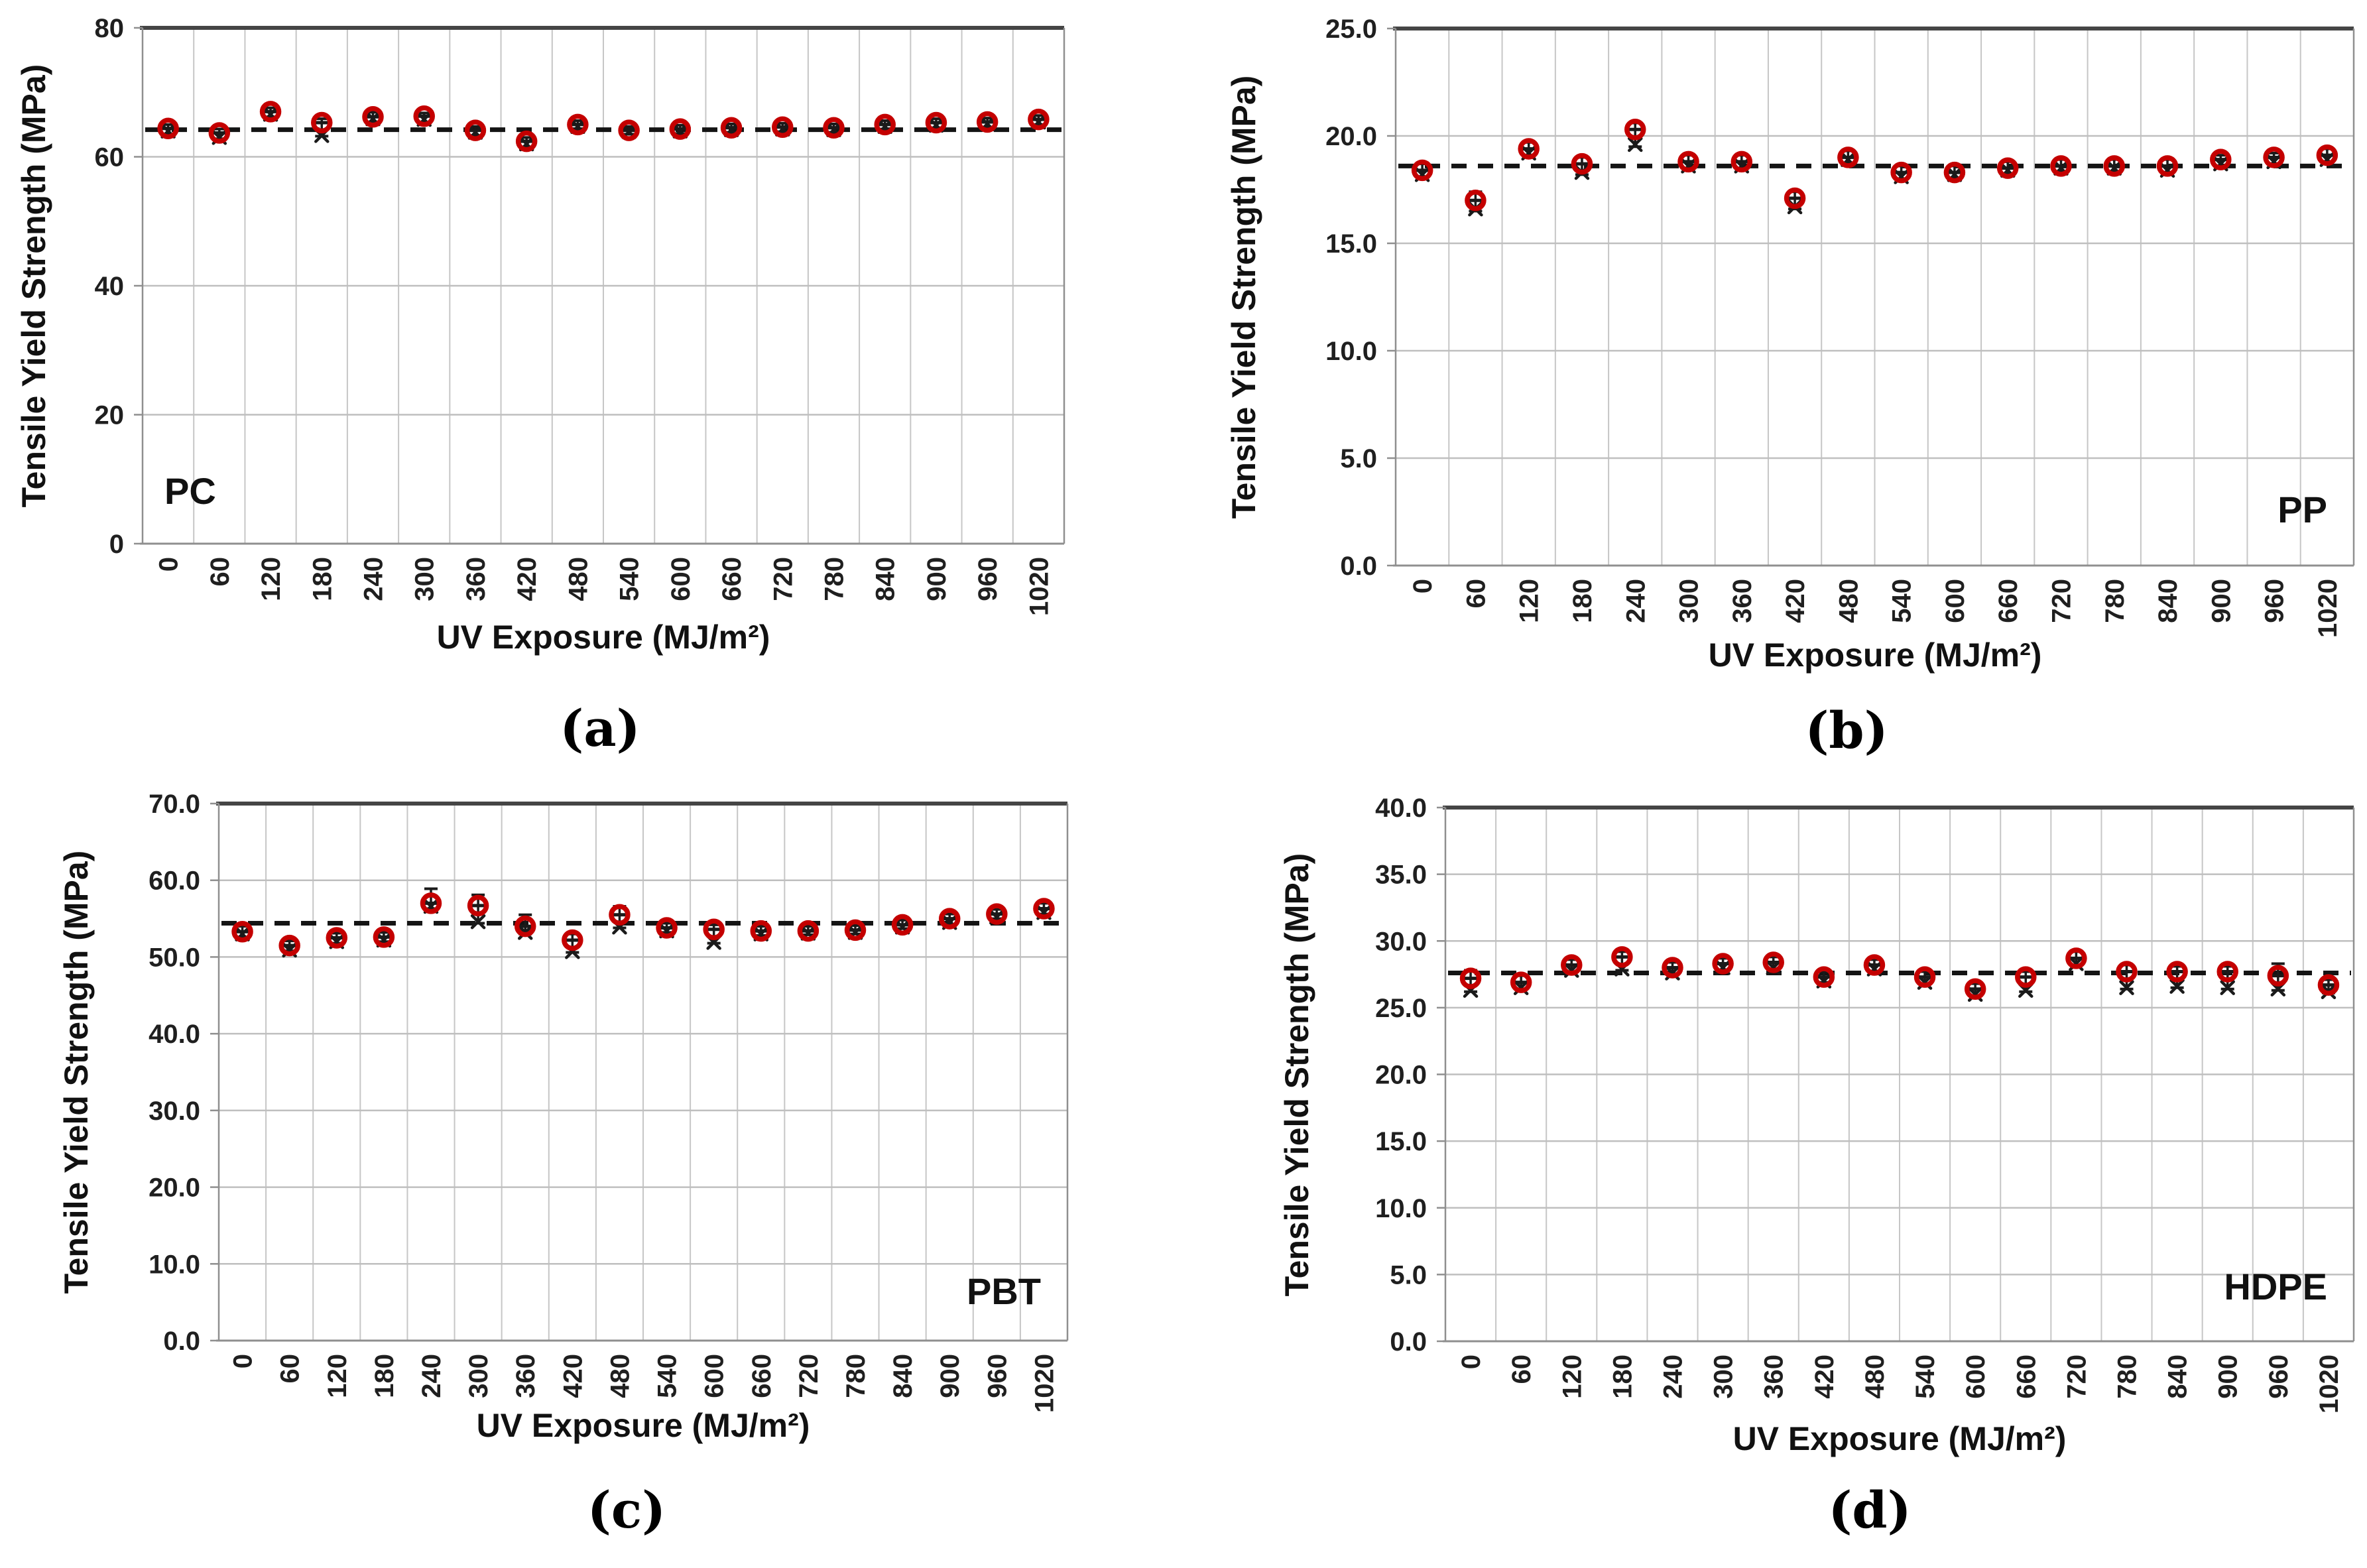 Image resolution: width=2367 pixels, height=1568 pixels. Describe the element at coordinates (1351, 244) in the screenshot. I see `y-tick-label: 15.0` at that location.